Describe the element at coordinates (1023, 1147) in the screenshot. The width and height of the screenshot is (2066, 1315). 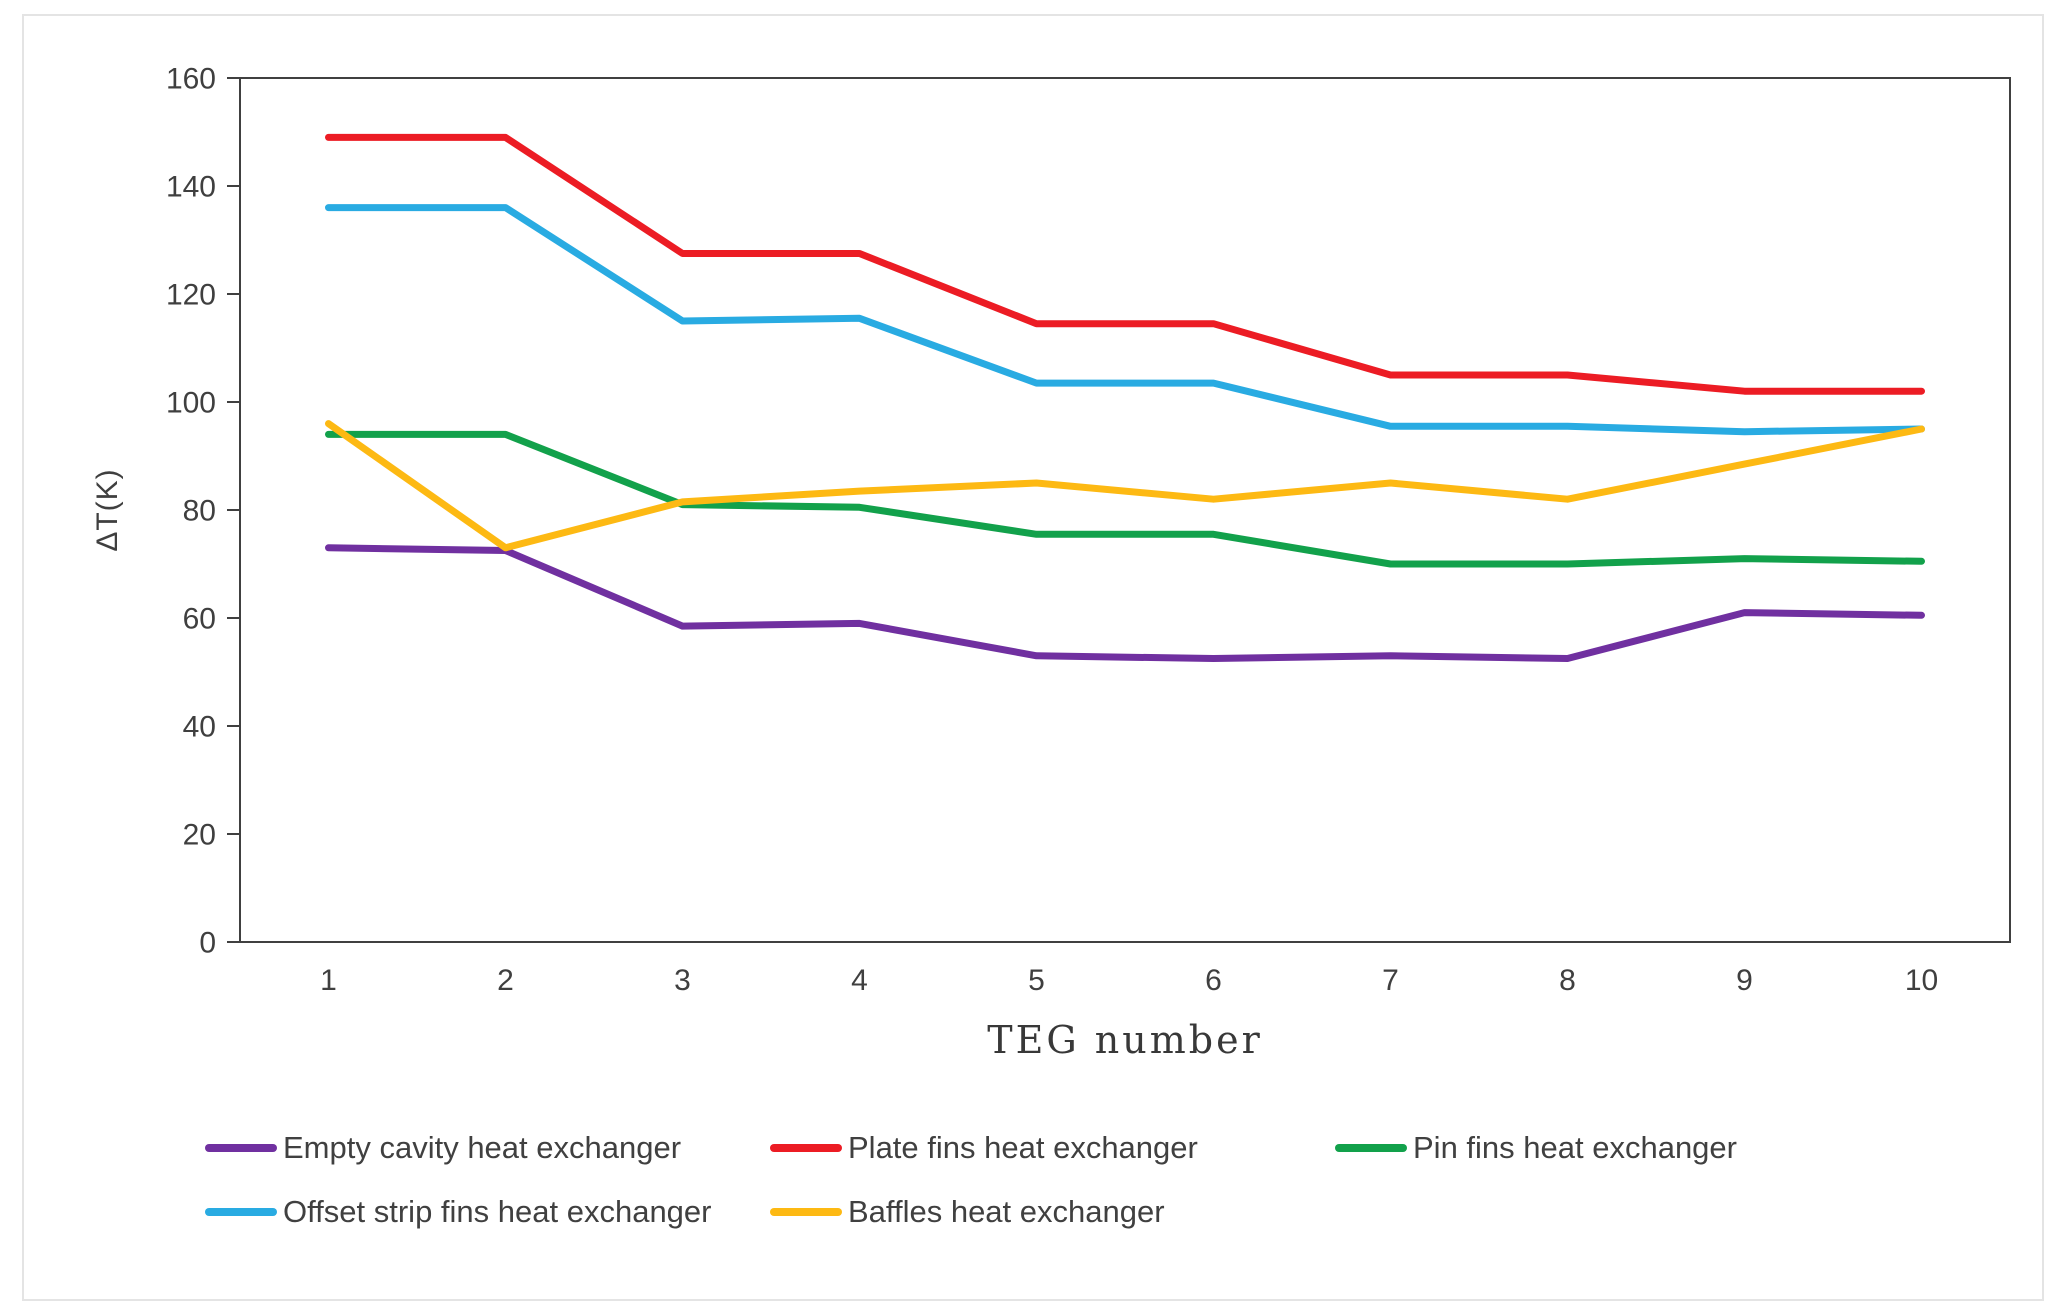
I see `legend-label: Plate fins heat exchanger` at that location.